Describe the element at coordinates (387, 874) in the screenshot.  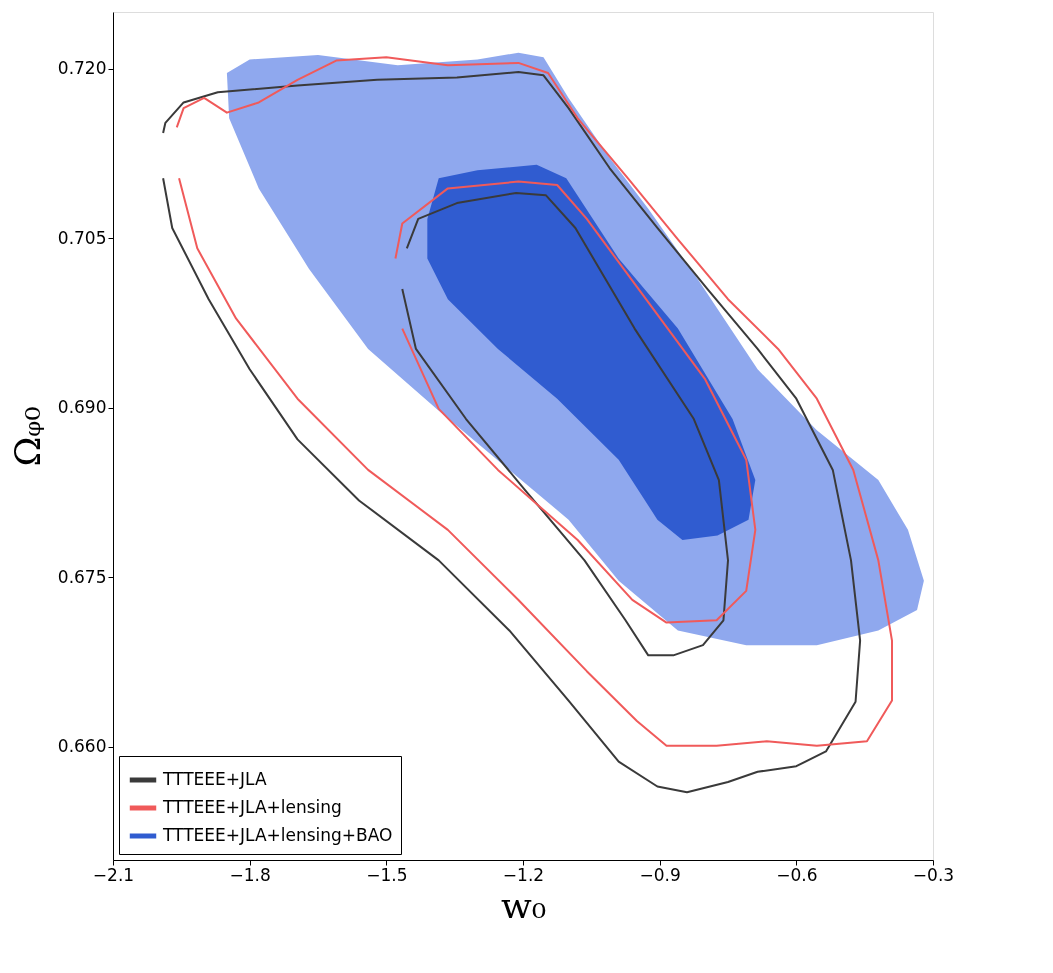
I see `x-tick-label: −1.5` at that location.